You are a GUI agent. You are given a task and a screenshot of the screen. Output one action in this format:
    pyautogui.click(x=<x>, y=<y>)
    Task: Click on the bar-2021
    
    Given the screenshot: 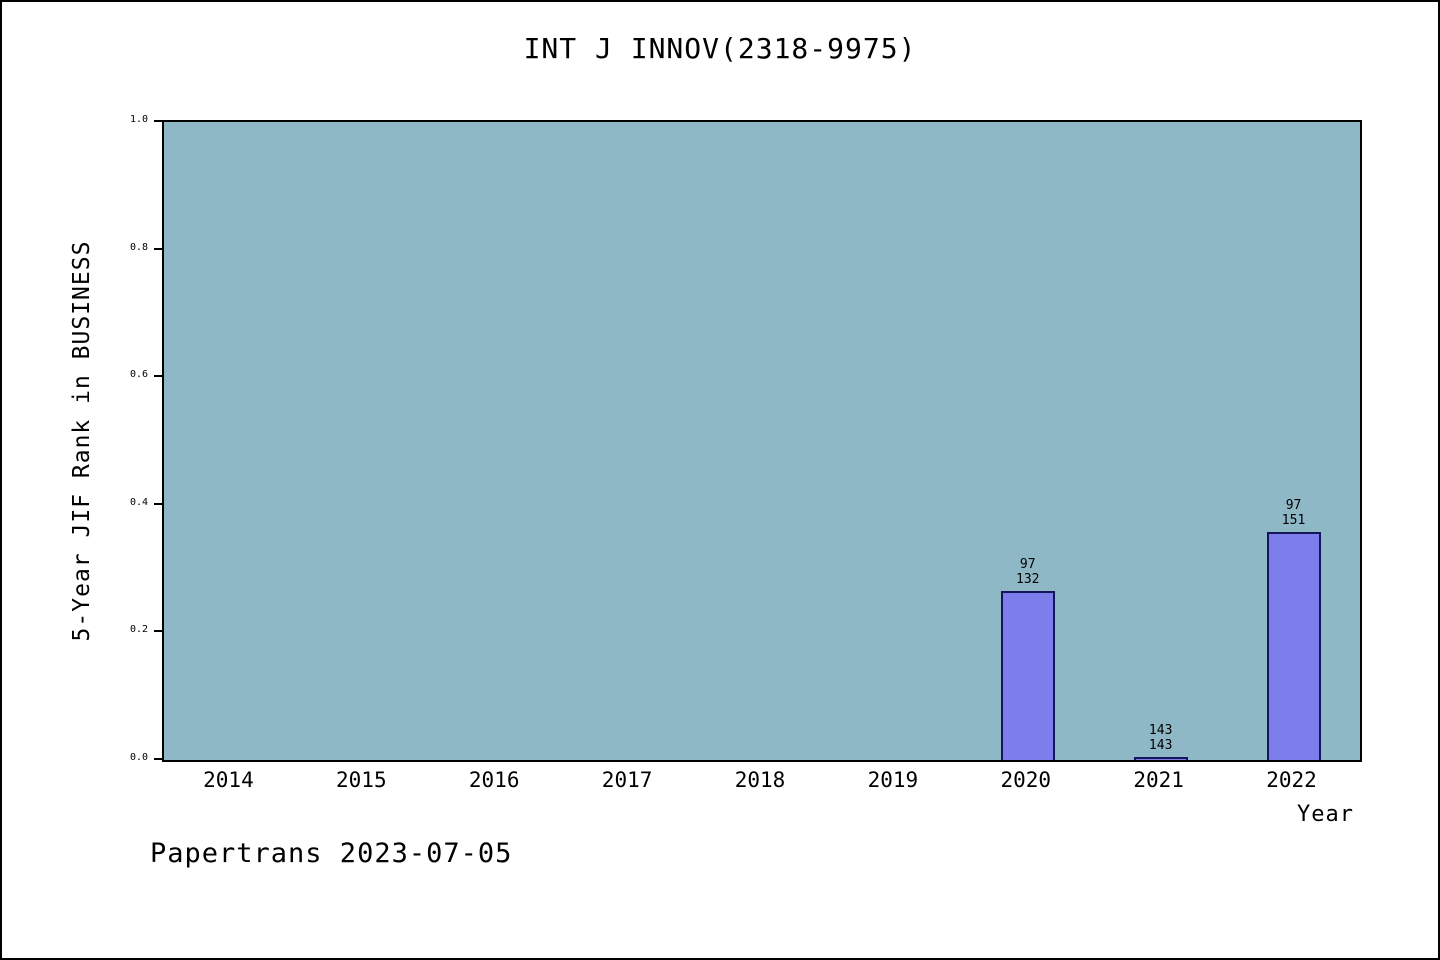 What is the action you would take?
    pyautogui.click(x=1160, y=758)
    